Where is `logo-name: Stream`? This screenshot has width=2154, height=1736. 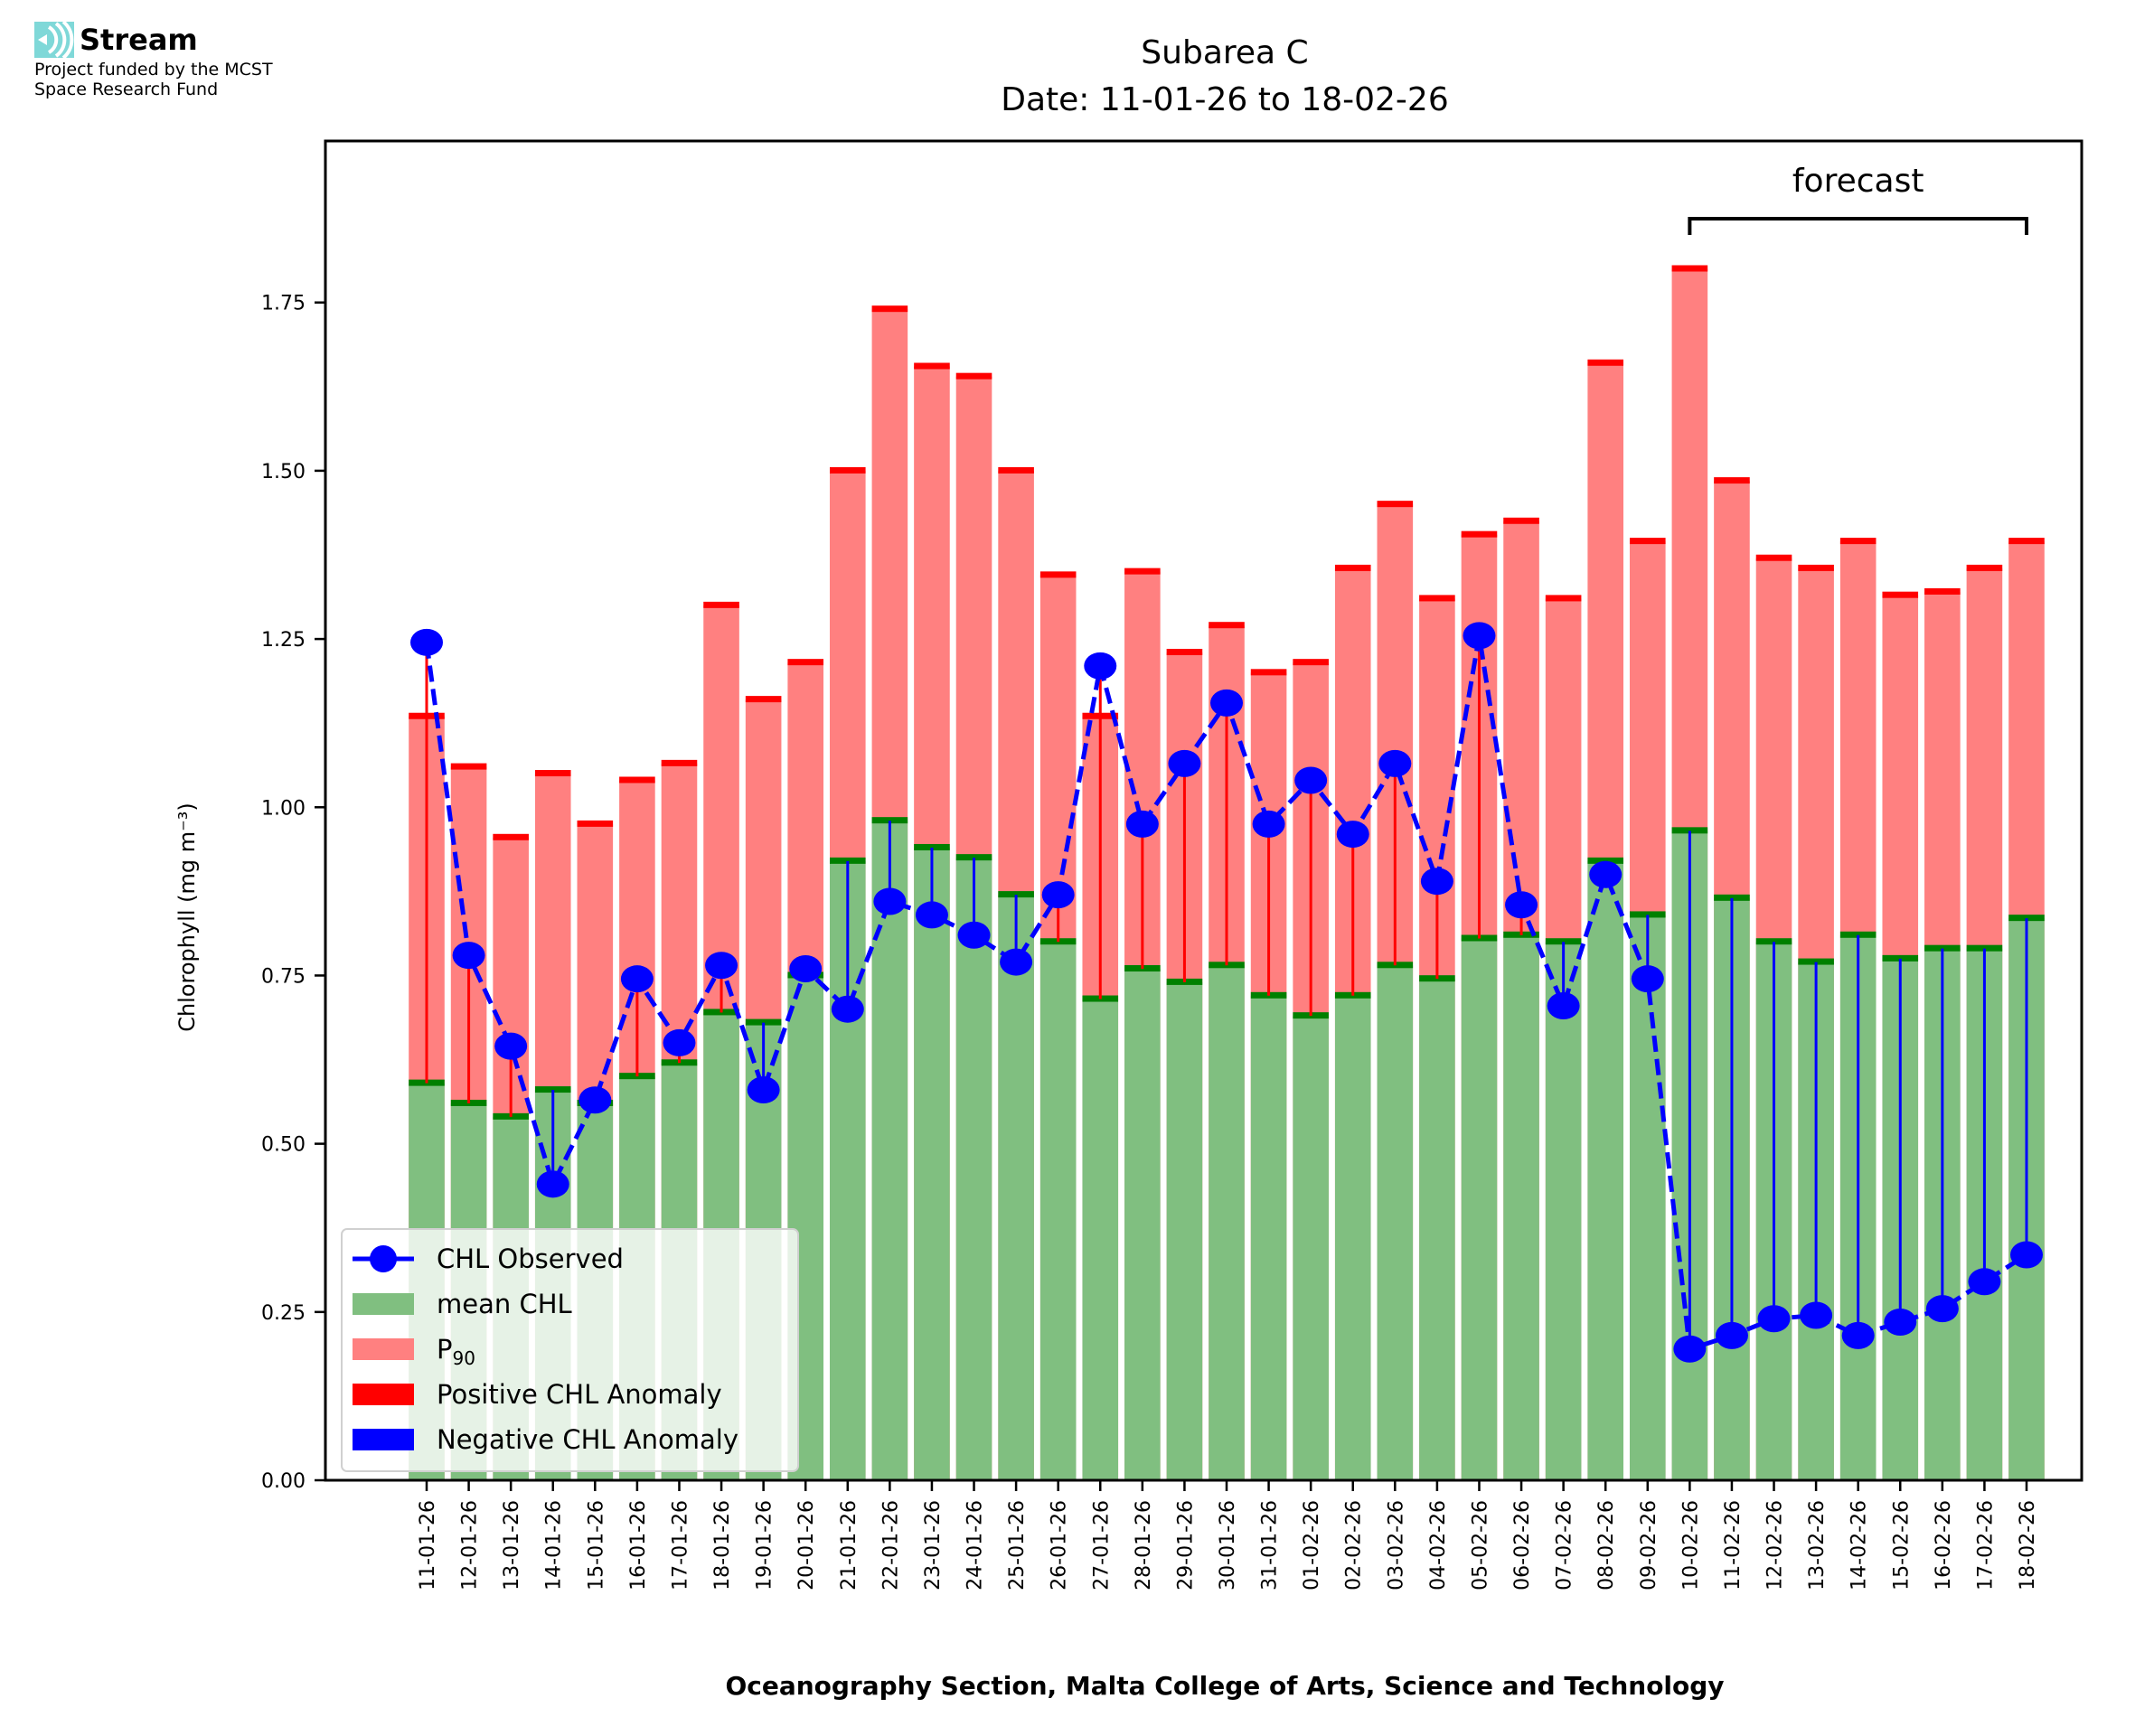
logo-name: Stream is located at coordinates (139, 40).